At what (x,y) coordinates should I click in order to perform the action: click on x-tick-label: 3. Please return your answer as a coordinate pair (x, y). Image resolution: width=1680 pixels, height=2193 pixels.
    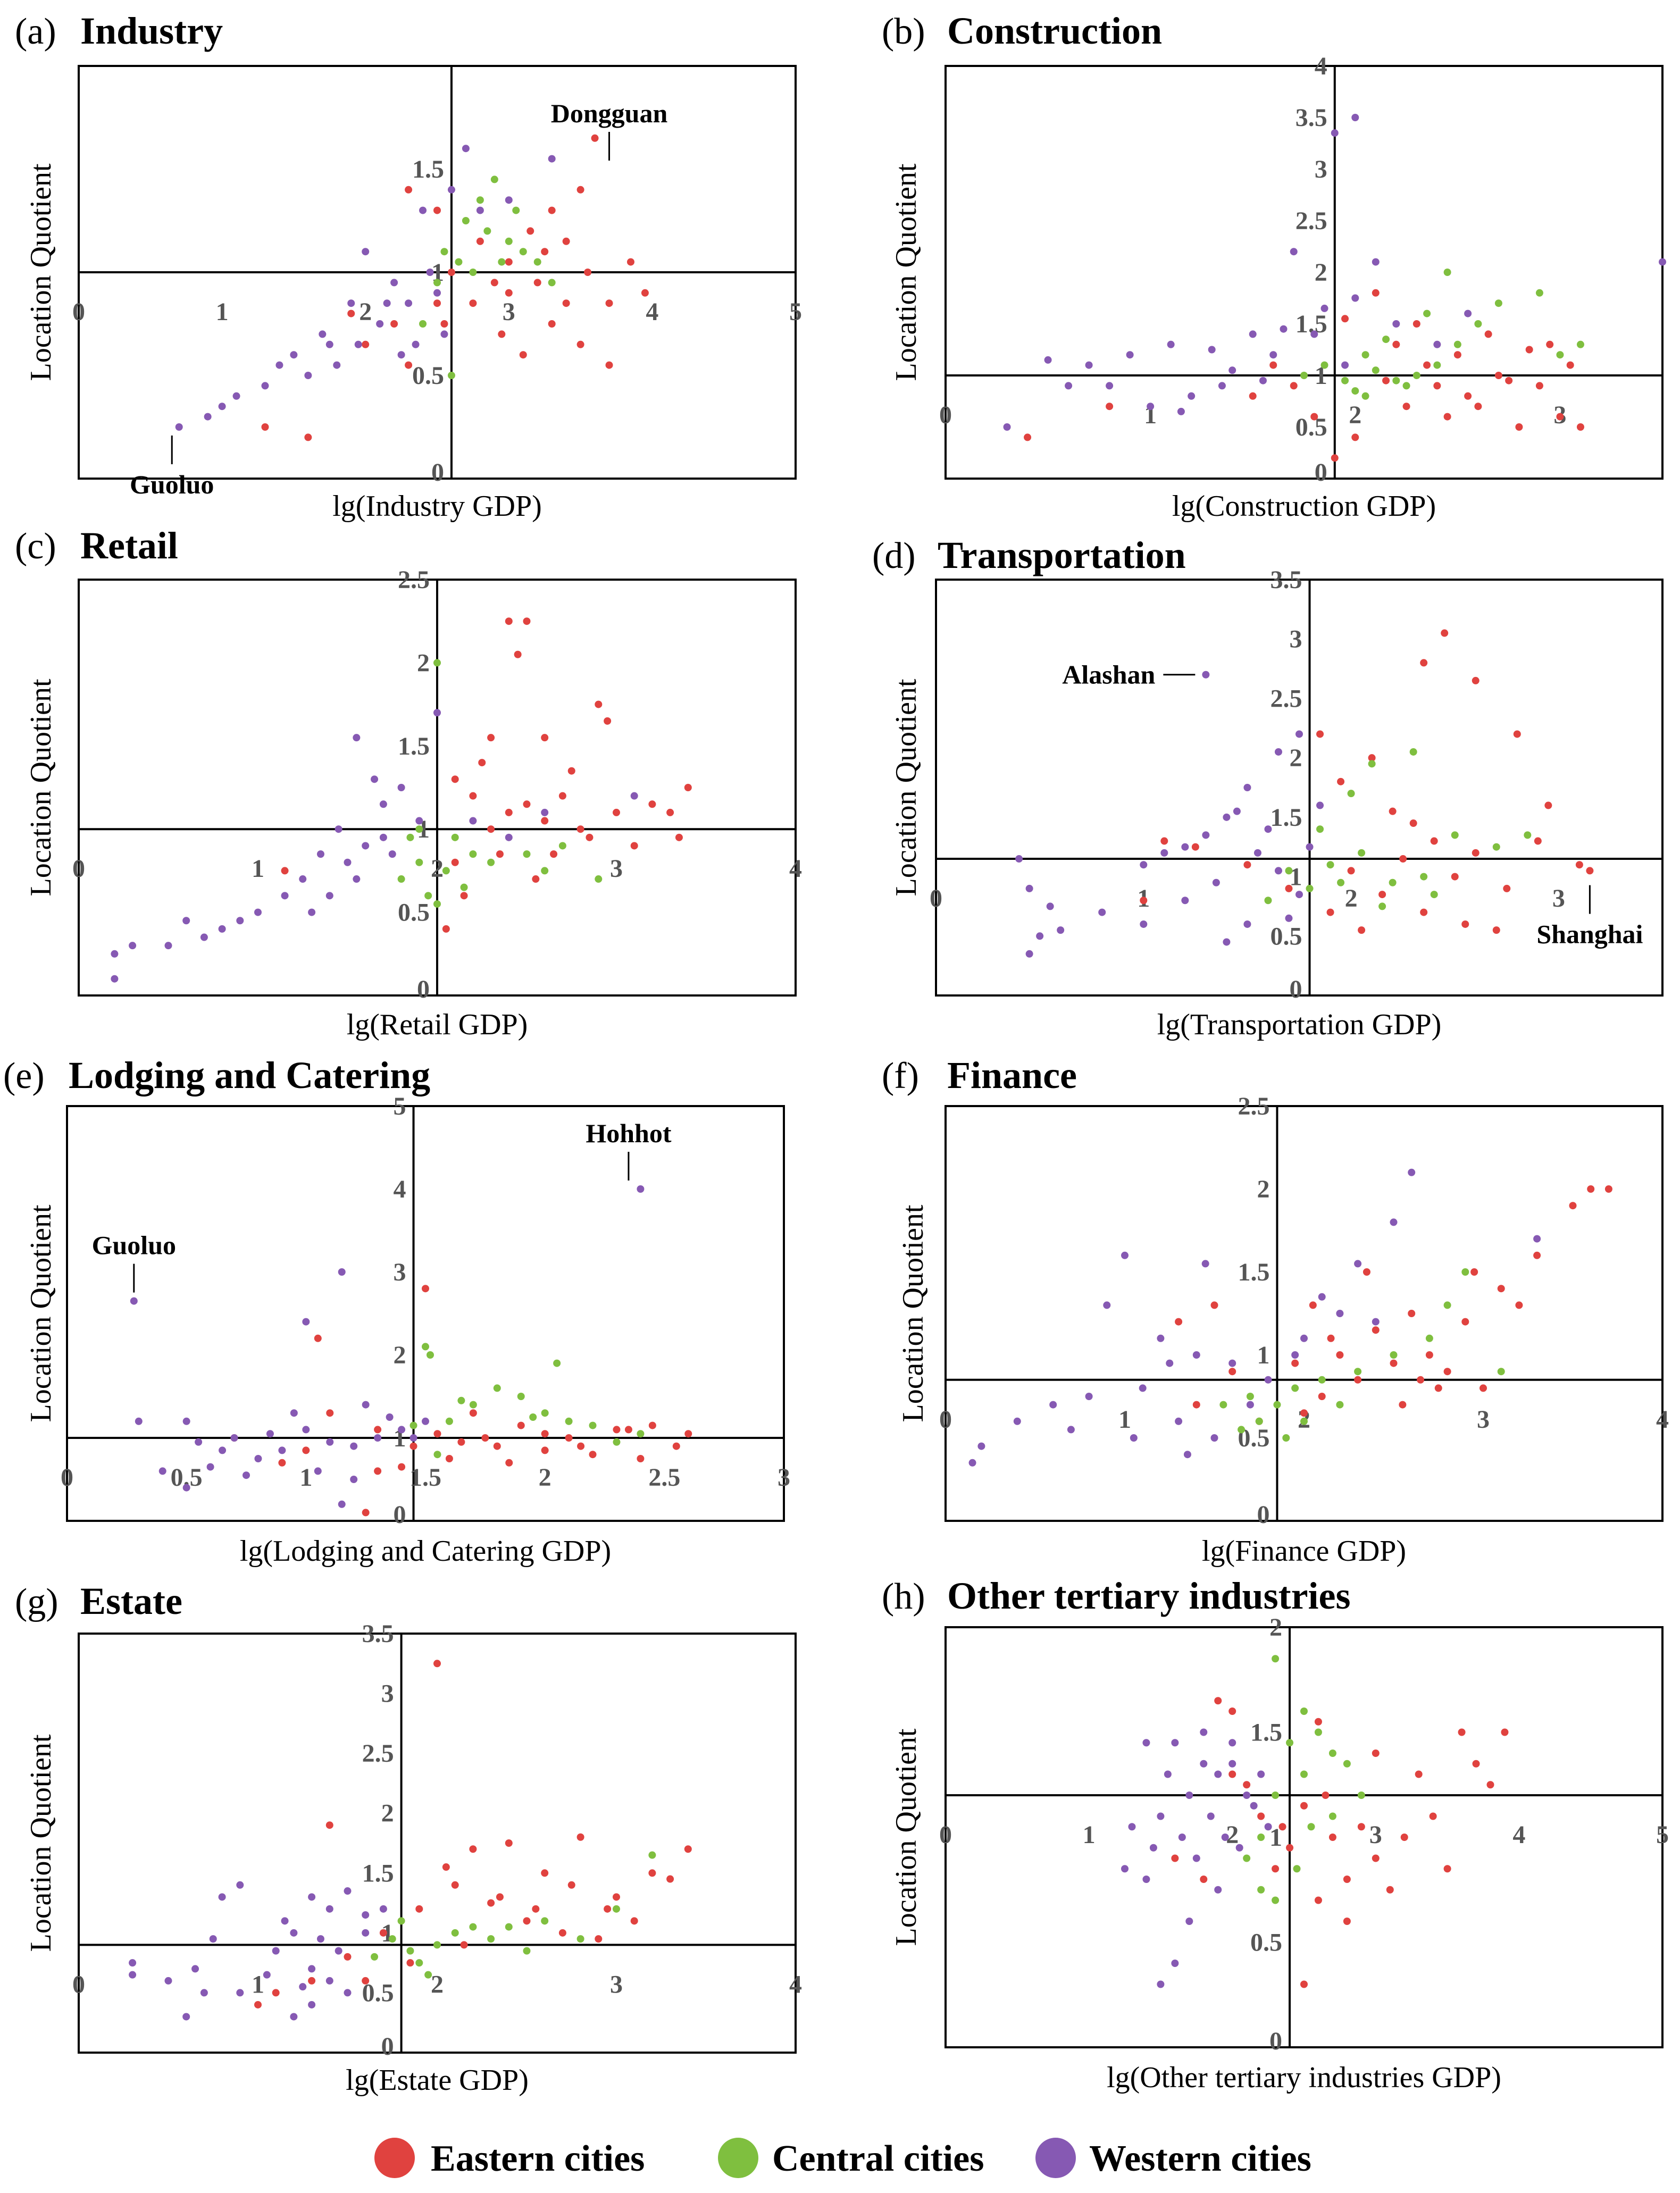
    Looking at the image, I should click on (784, 1477).